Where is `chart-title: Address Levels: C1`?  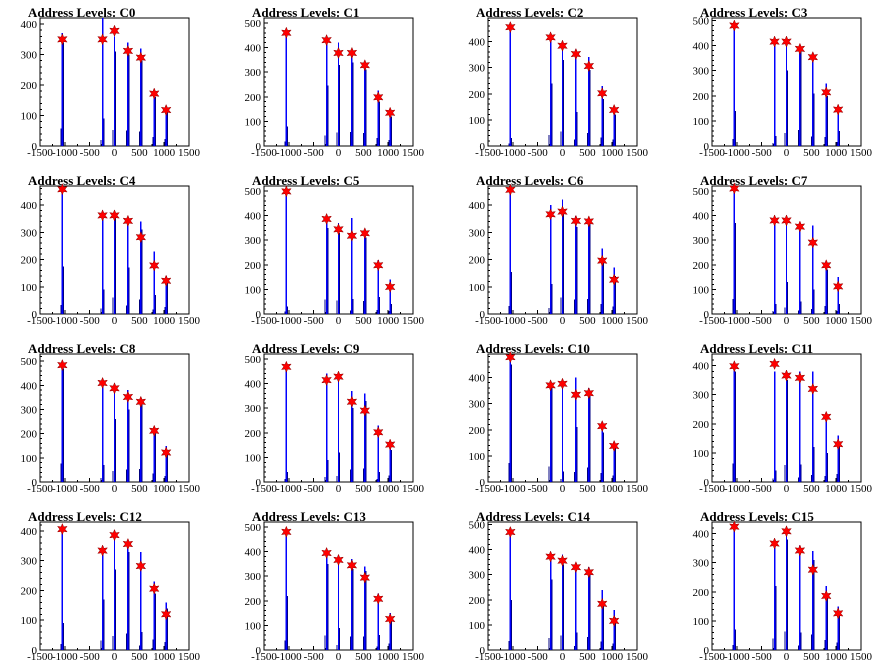
chart-title: Address Levels: C1 is located at coordinates (306, 12).